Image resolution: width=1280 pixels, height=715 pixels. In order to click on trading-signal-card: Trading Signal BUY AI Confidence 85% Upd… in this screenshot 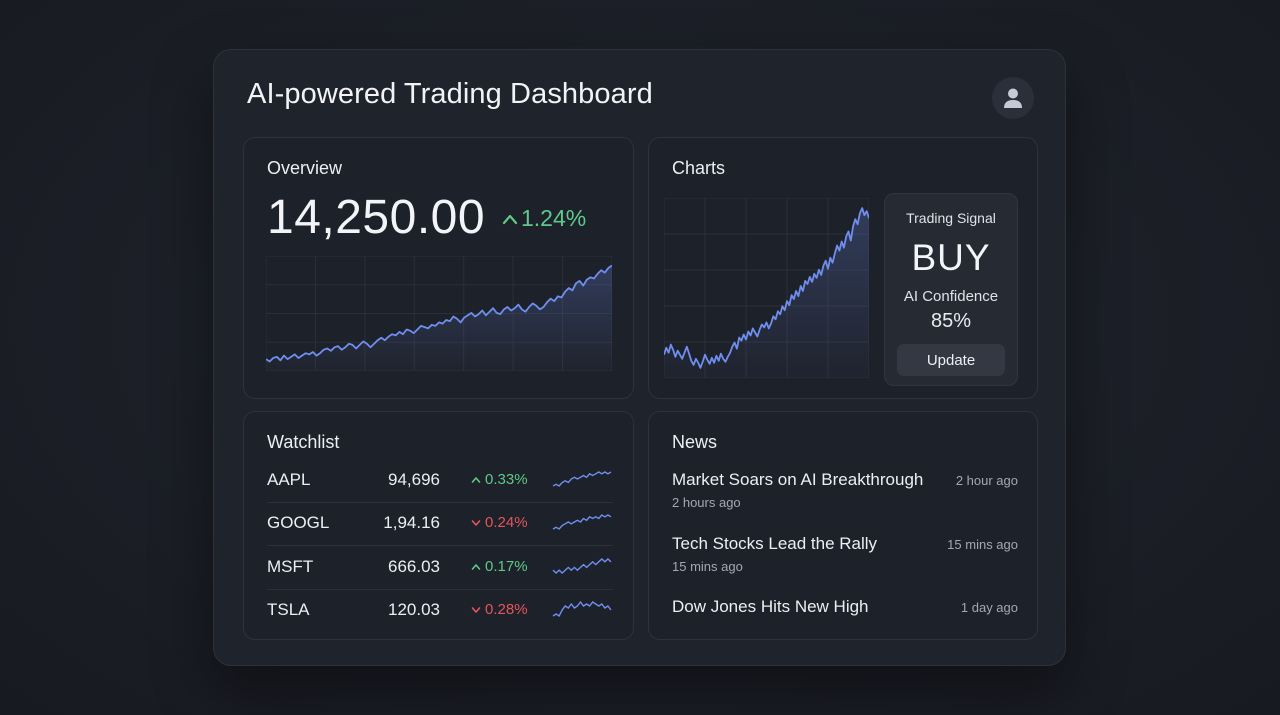, I will do `click(951, 289)`.